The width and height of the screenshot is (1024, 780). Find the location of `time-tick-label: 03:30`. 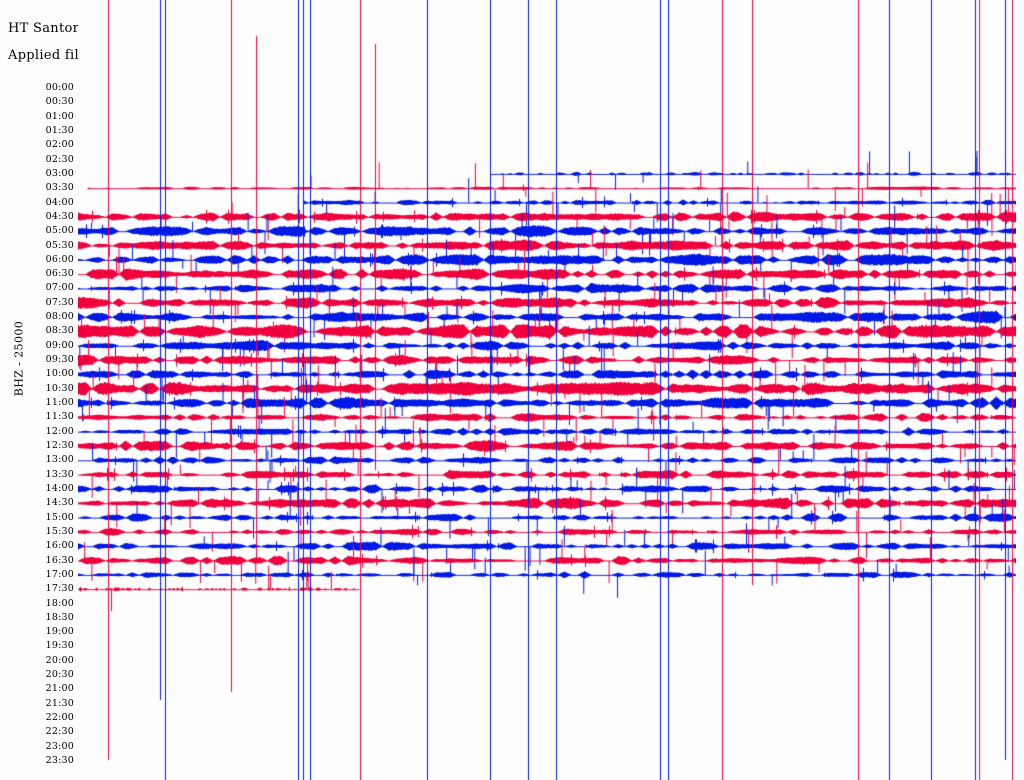

time-tick-label: 03:30 is located at coordinates (59, 188).